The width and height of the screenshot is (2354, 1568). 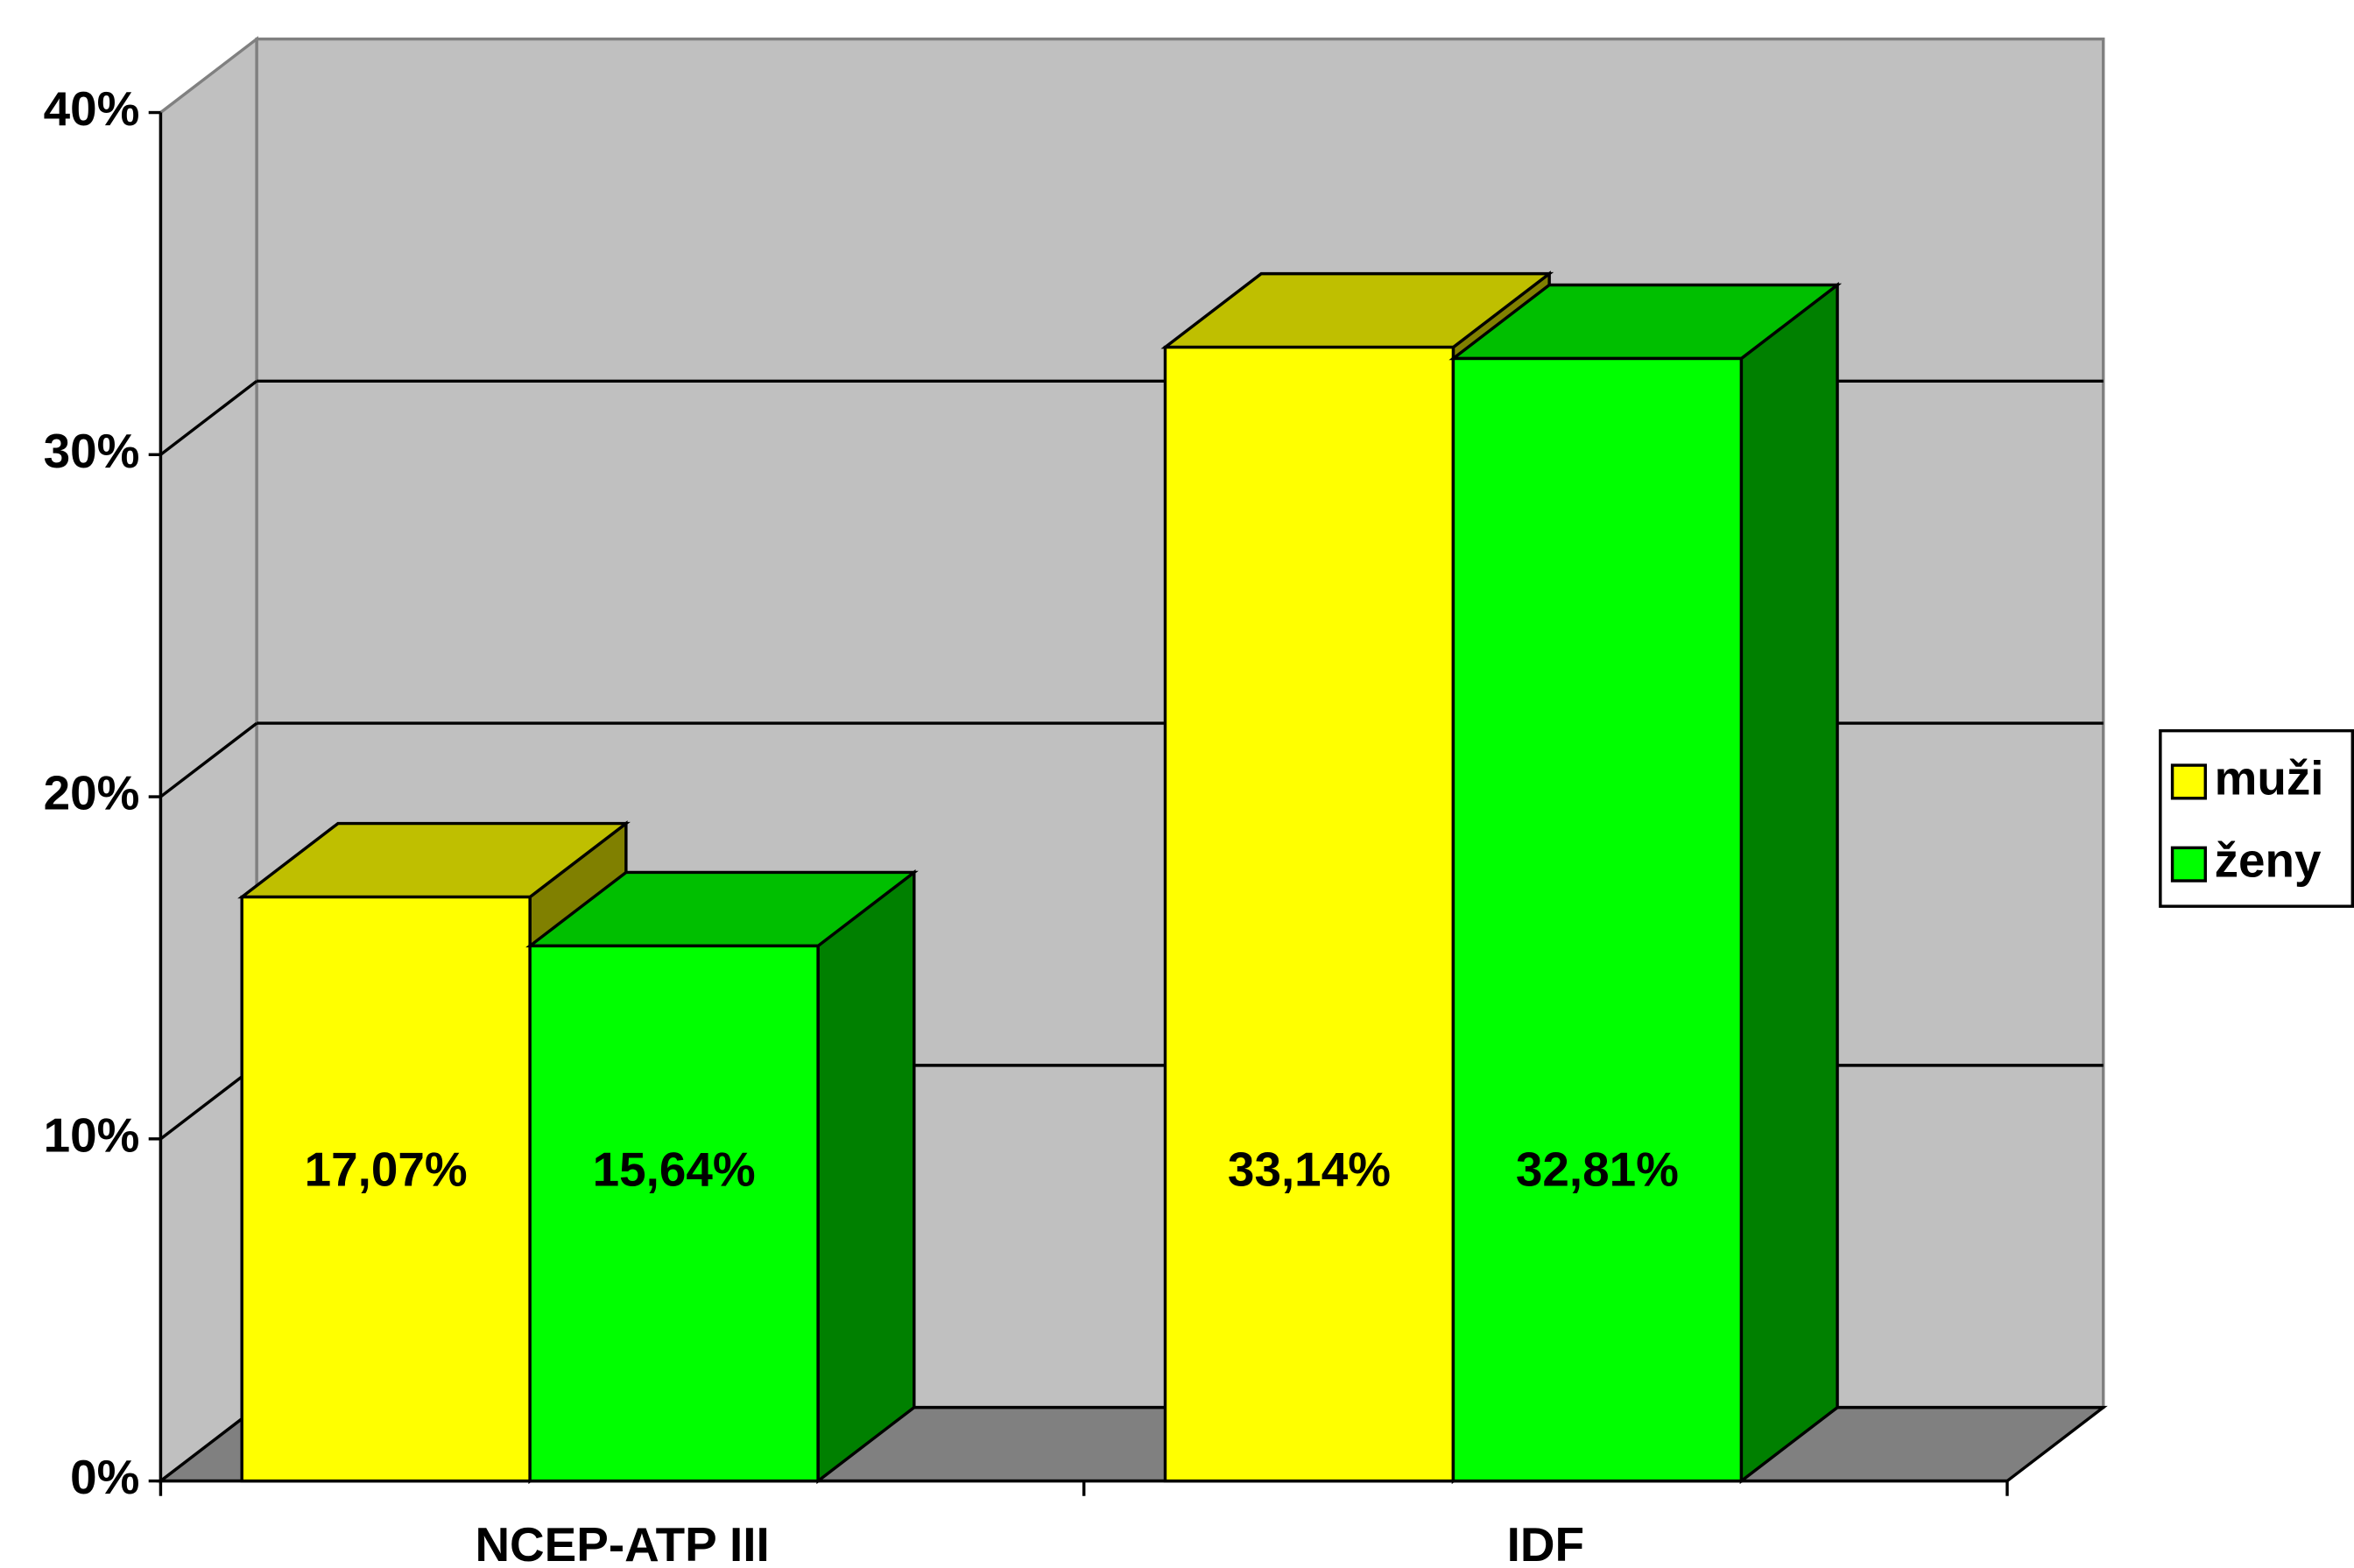 What do you see at coordinates (104, 1477) in the screenshot?
I see `y-tick-label: 0%` at bounding box center [104, 1477].